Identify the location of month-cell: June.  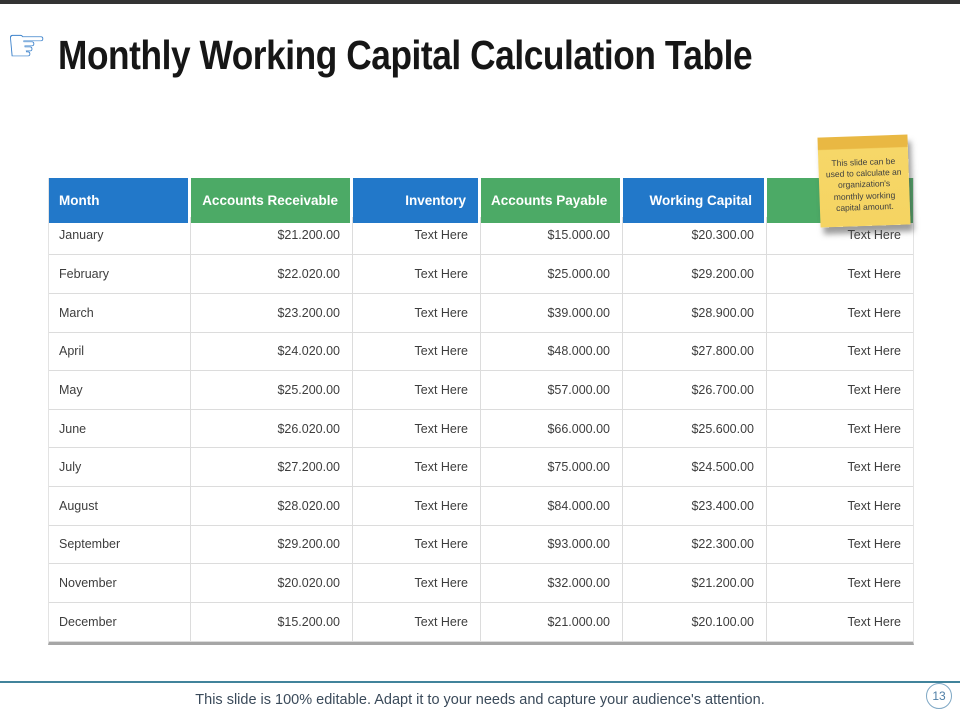
(120, 429).